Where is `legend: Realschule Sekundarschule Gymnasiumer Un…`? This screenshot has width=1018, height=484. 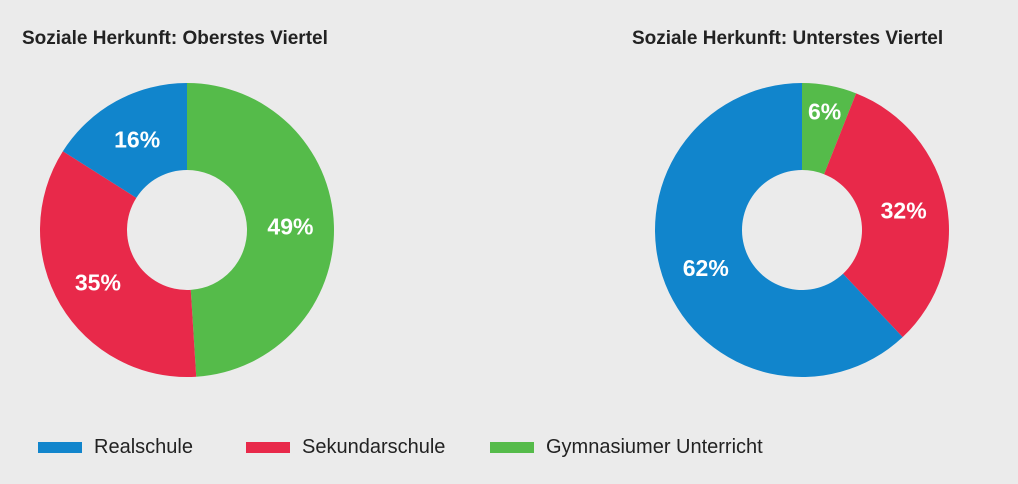 legend: Realschule Sekundarschule Gymnasiumer Un… is located at coordinates (509, 451).